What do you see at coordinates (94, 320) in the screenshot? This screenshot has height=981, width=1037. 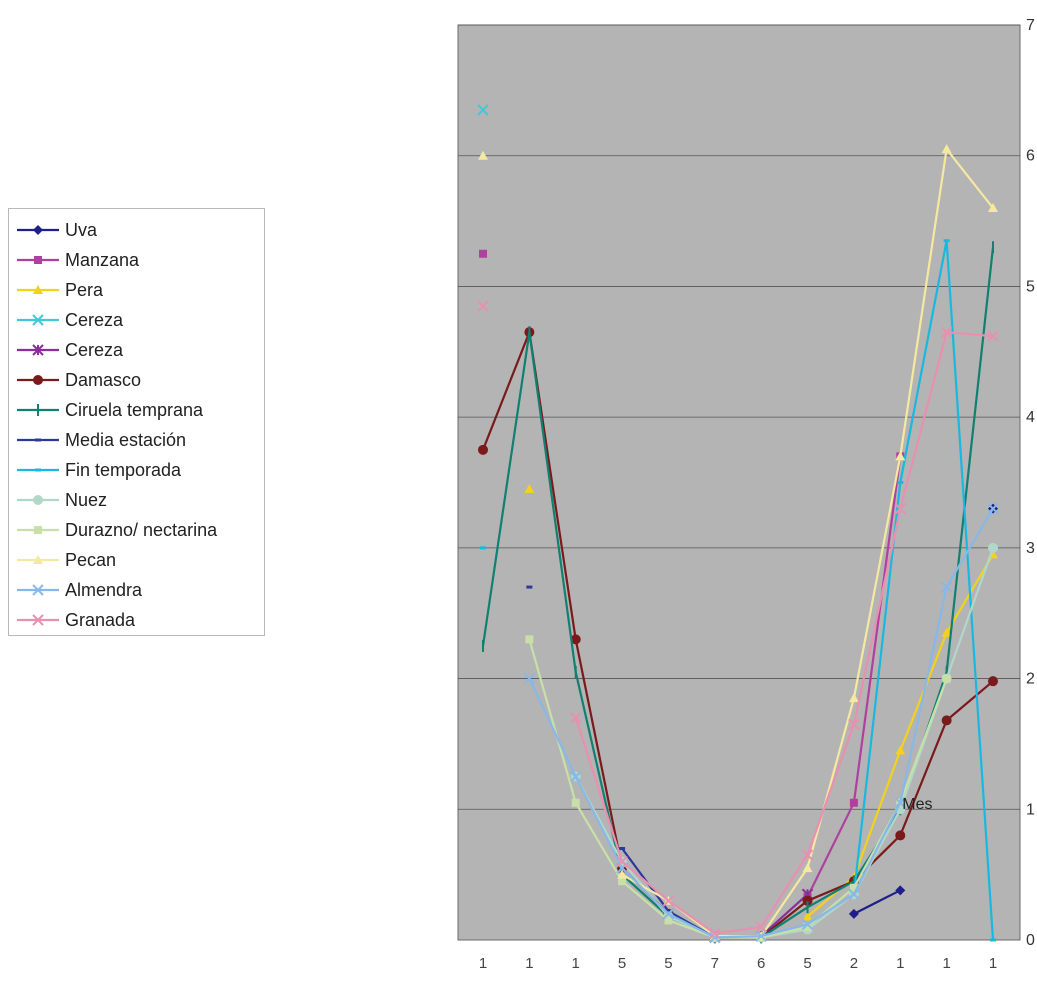 I see `legend-label: Cereza` at bounding box center [94, 320].